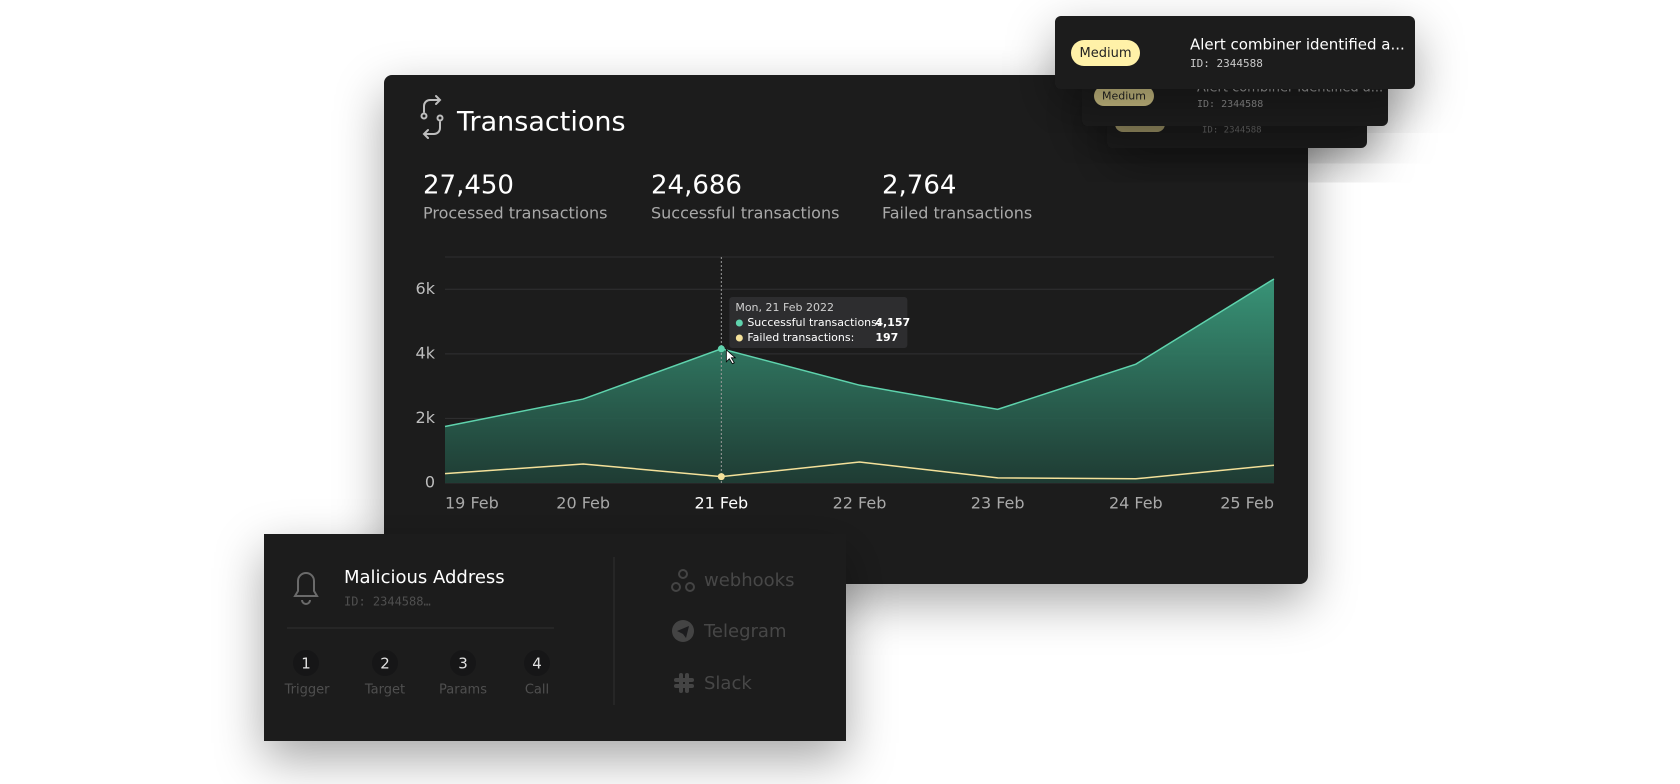 This screenshot has height=784, width=1680. Describe the element at coordinates (426, 417) in the screenshot. I see `y-tick-label: 2k` at that location.